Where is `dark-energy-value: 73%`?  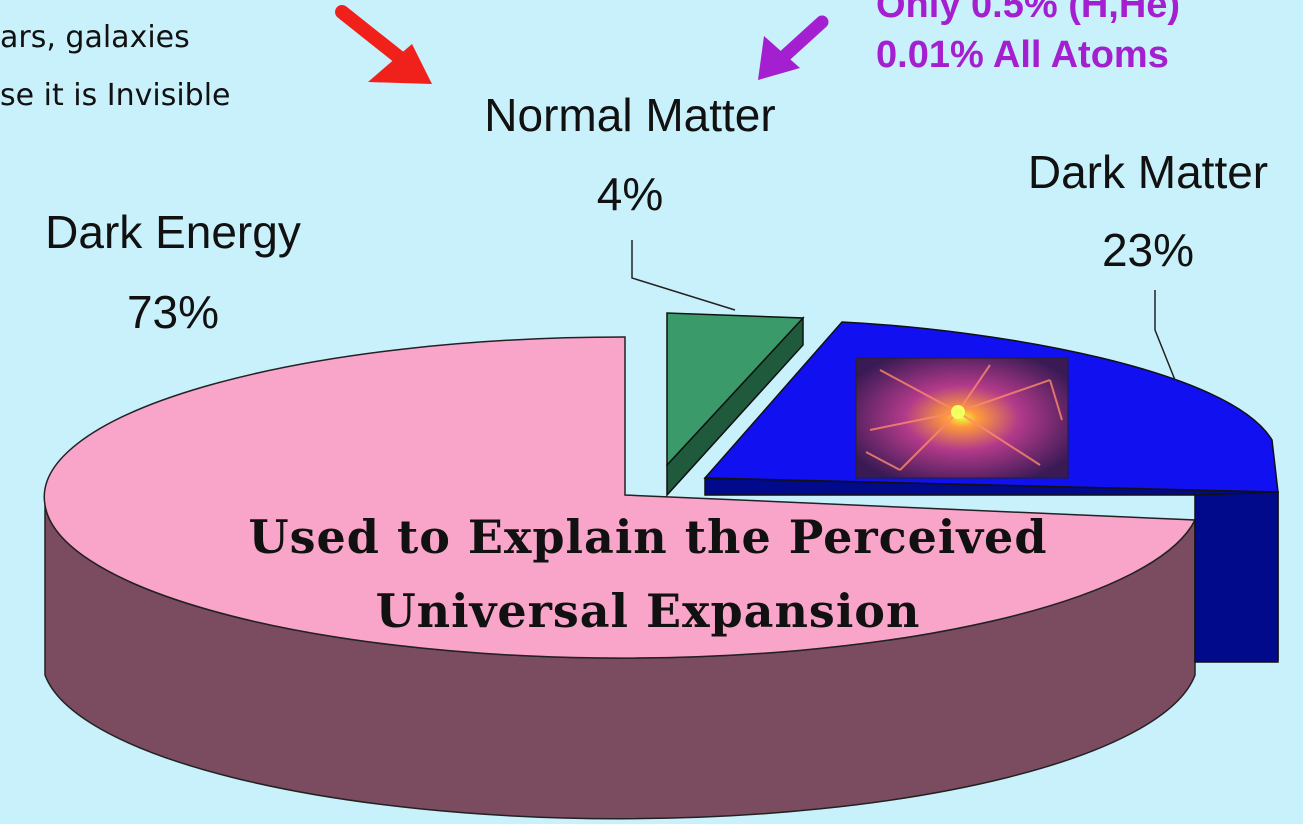 dark-energy-value: 73% is located at coordinates (173, 312).